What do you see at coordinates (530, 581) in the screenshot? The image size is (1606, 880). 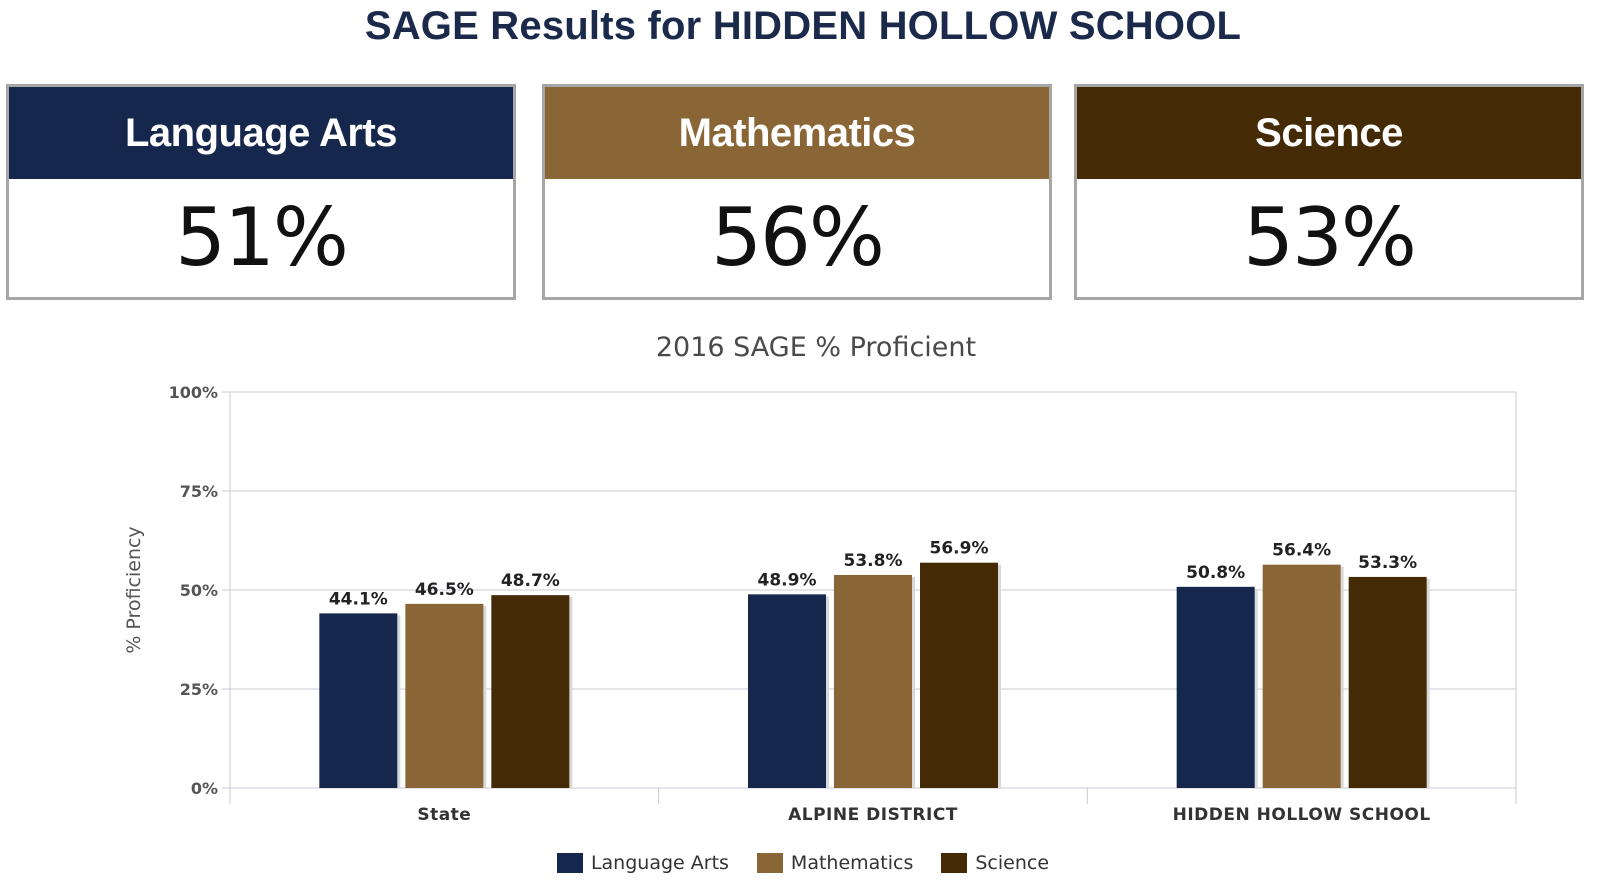 I see `data-label: 48.7%` at bounding box center [530, 581].